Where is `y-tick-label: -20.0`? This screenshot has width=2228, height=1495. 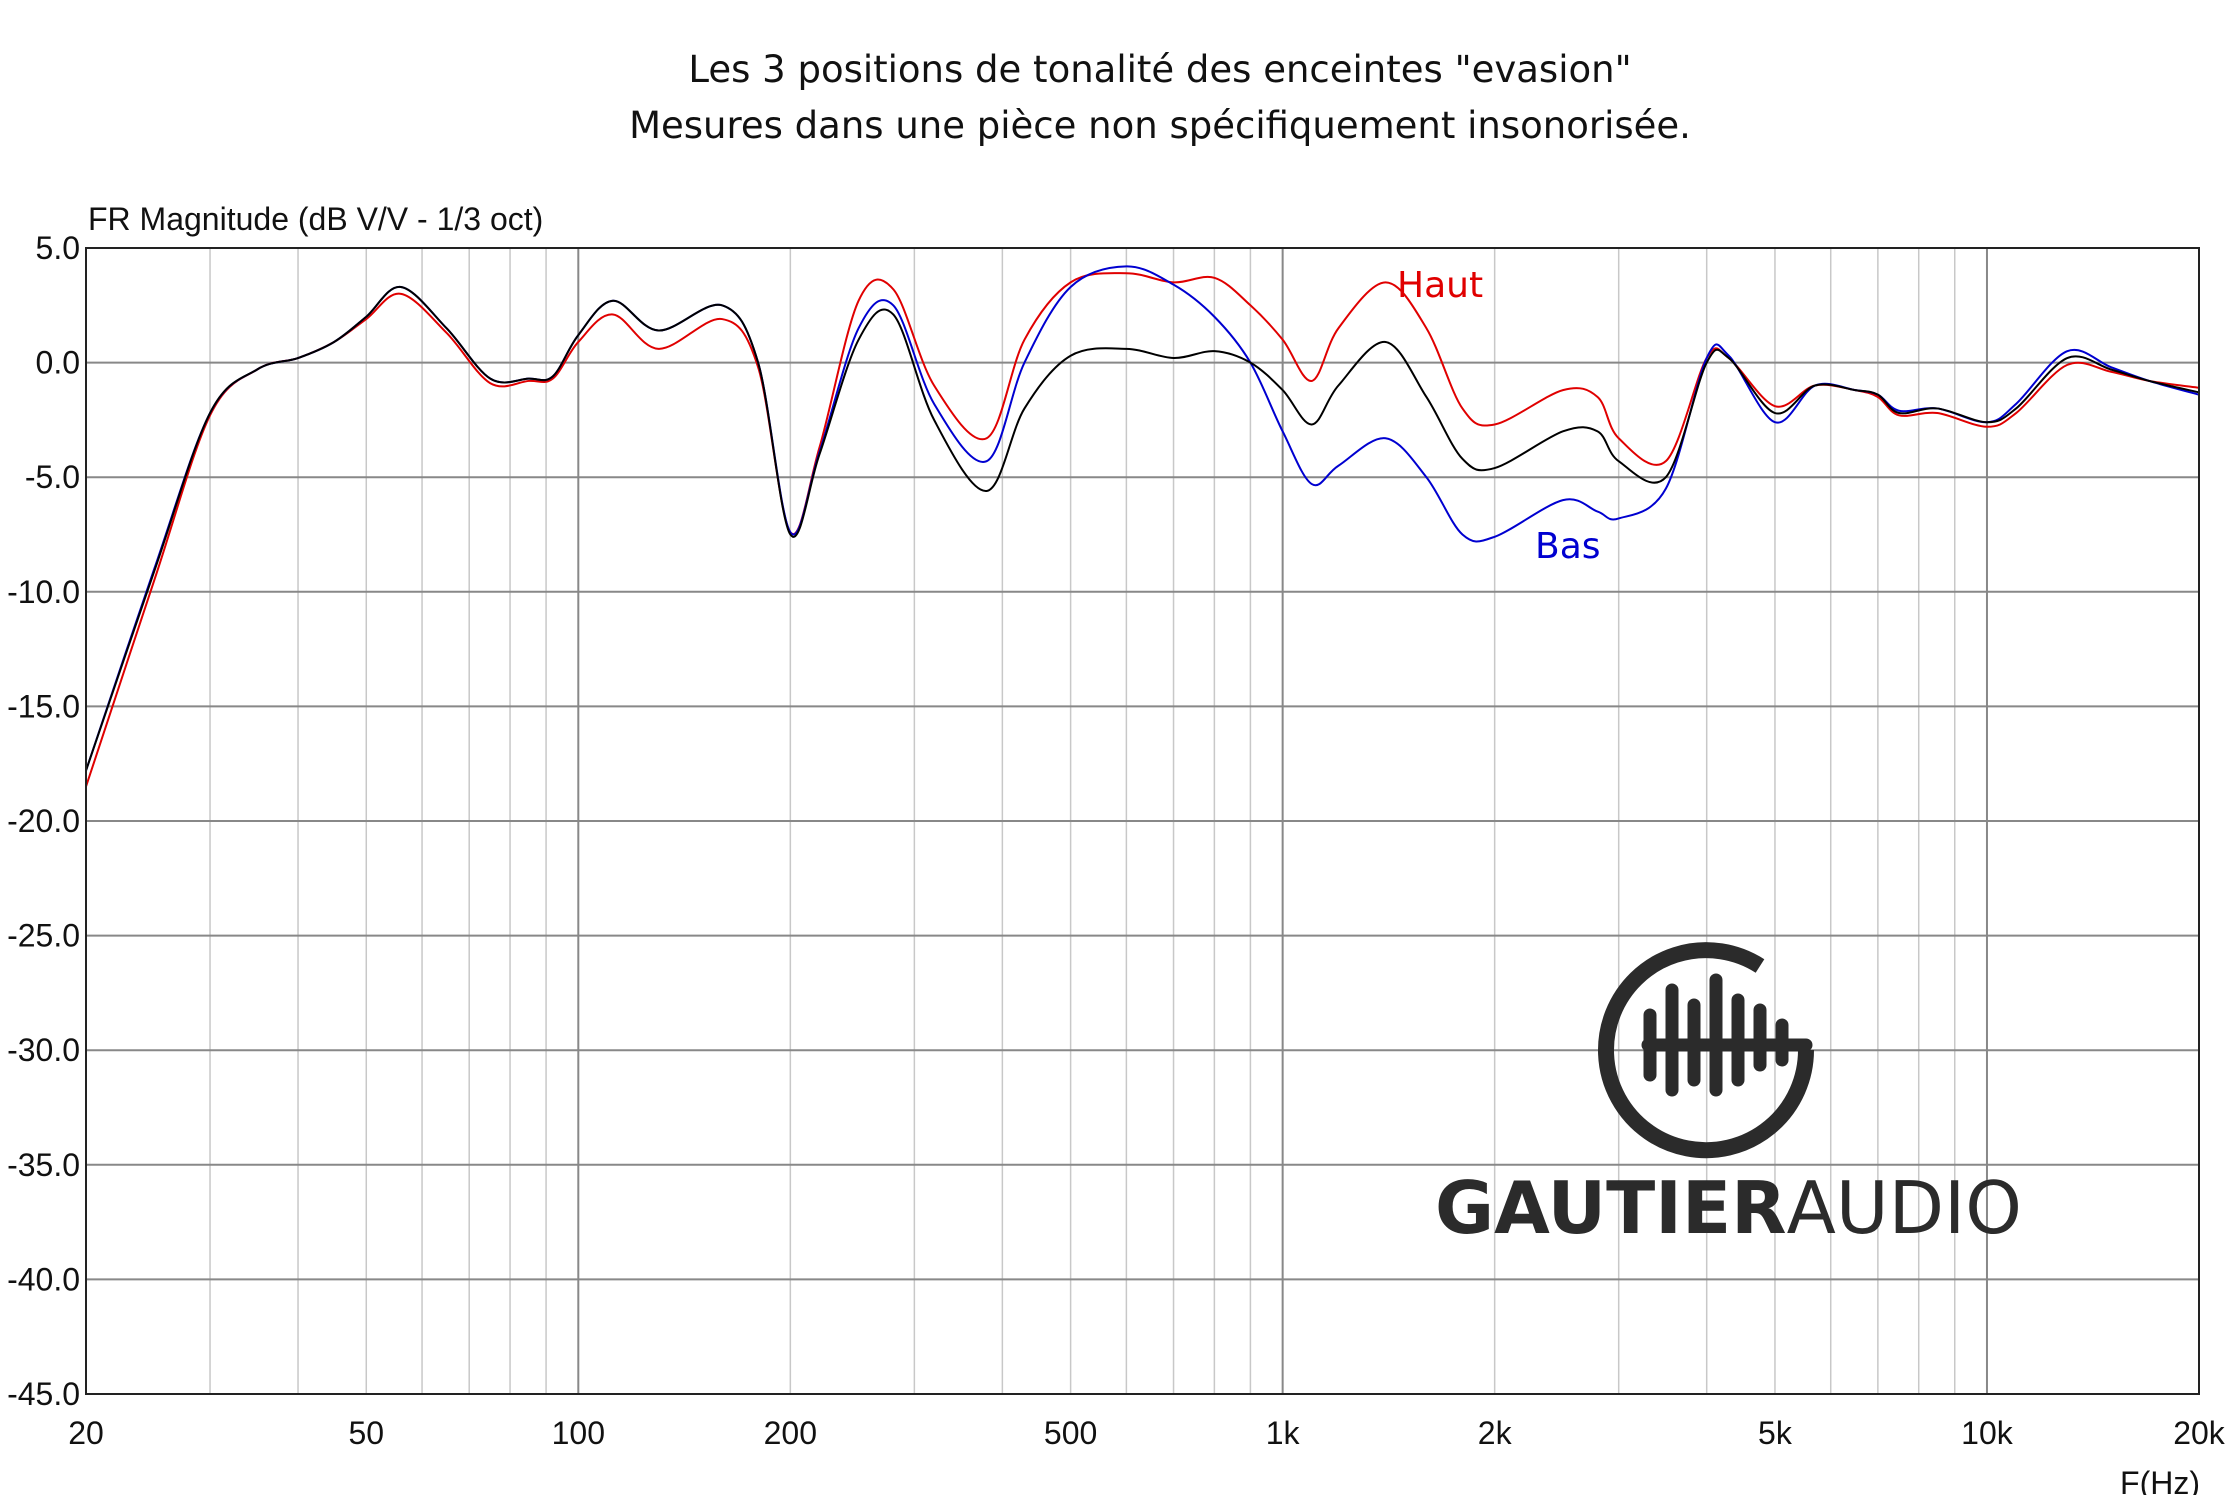
y-tick-label: -20.0 is located at coordinates (43, 821).